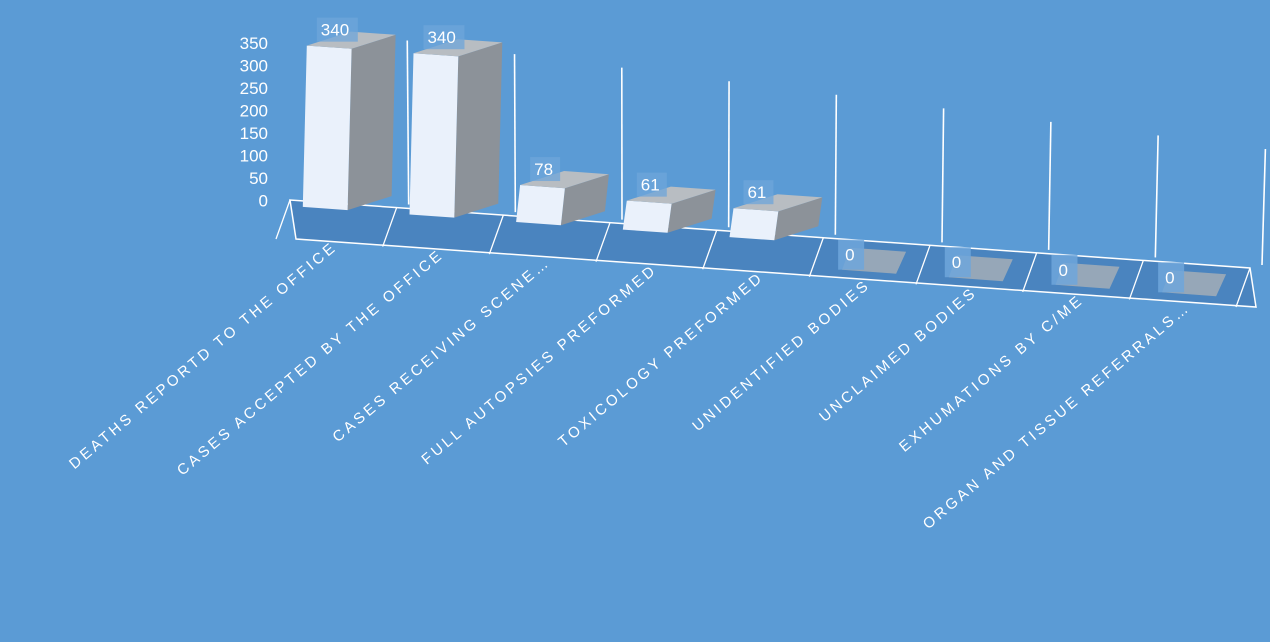 Image resolution: width=1270 pixels, height=642 pixels. What do you see at coordinates (258, 178) in the screenshot?
I see `y-tick-label: 50` at bounding box center [258, 178].